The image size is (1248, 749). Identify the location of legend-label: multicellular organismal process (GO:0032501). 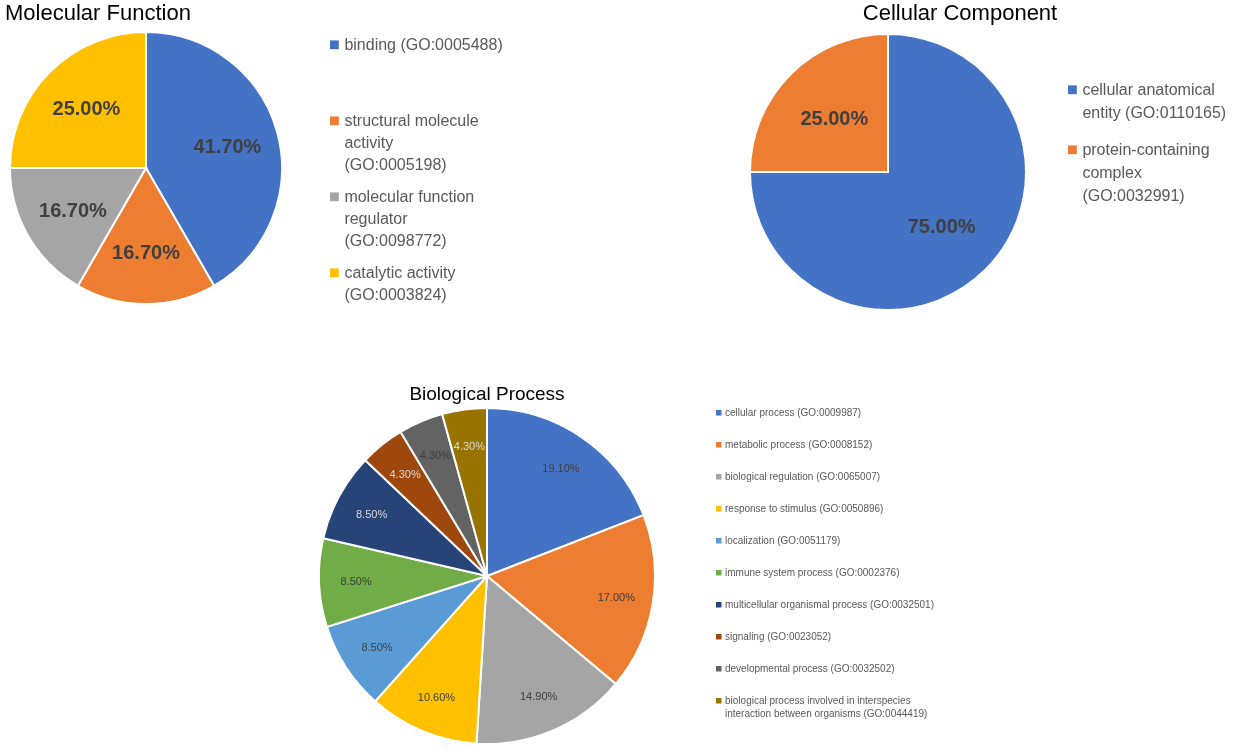
(829, 604).